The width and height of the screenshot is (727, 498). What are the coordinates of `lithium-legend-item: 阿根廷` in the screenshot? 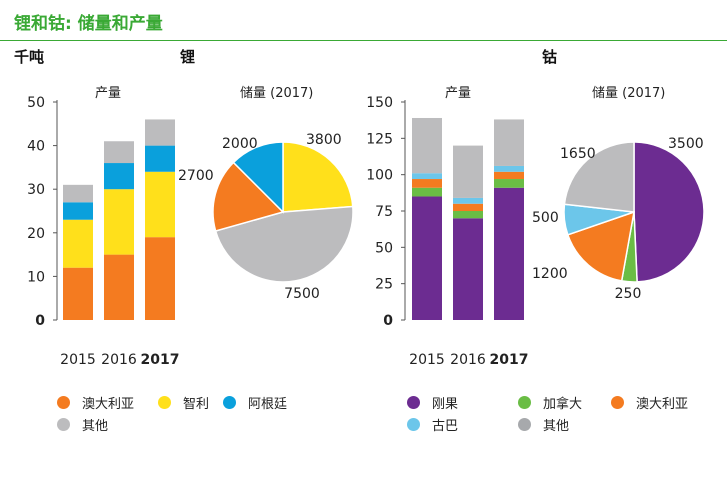 It's located at (255, 402).